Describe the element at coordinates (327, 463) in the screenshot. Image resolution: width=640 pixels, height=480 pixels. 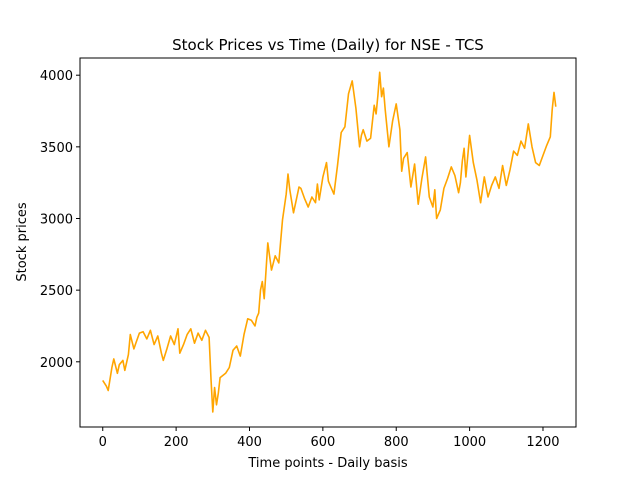
I see `x-axis-title: Time points - Daily basis` at that location.